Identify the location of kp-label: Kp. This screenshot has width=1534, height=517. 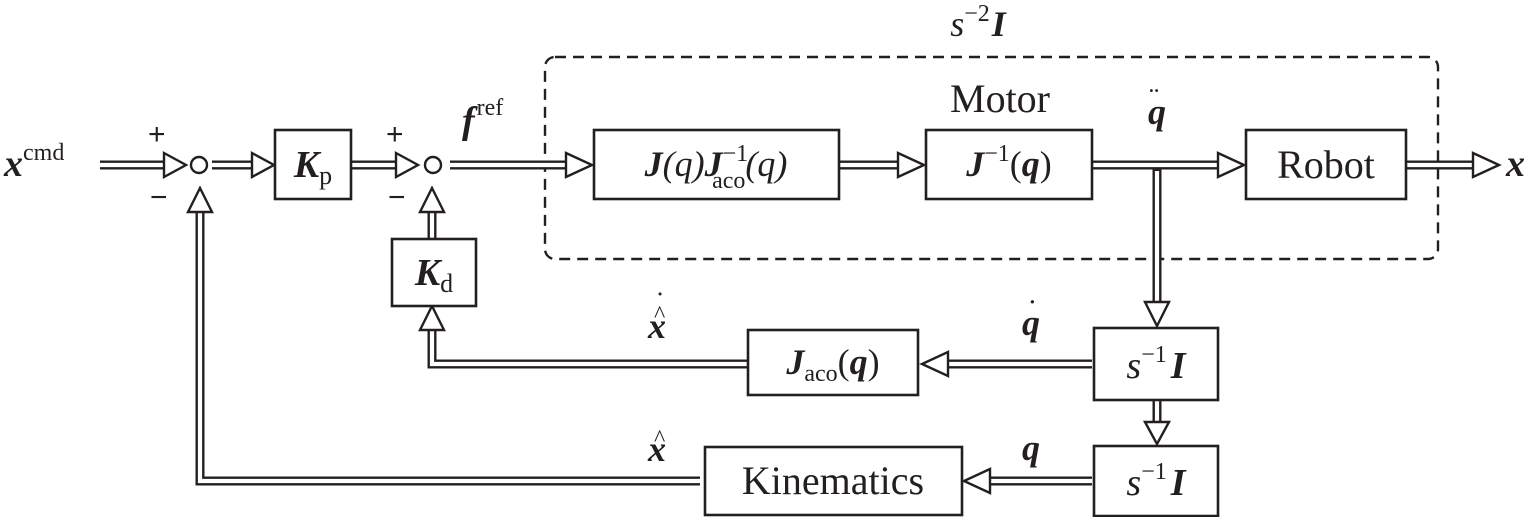
(312, 167).